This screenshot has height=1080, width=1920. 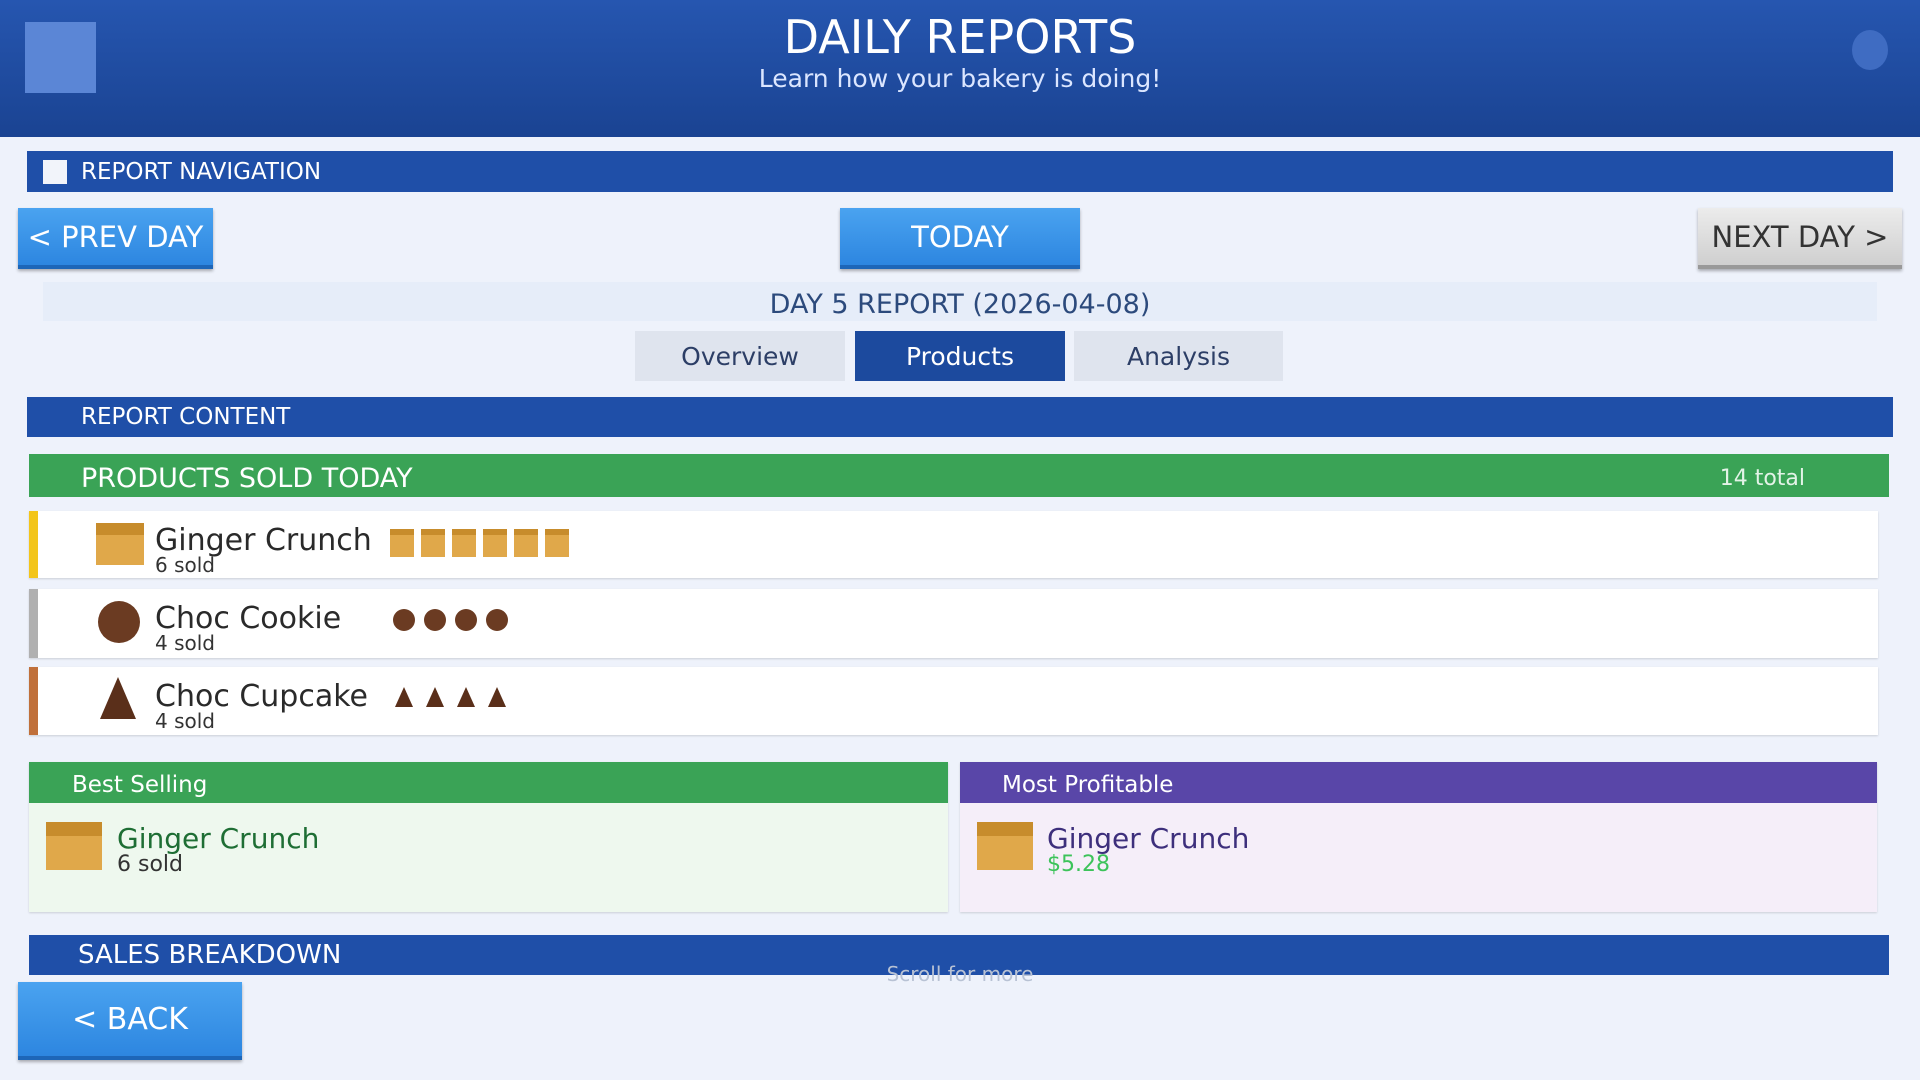 What do you see at coordinates (150, 864) in the screenshot?
I see `card-detail: 6 sold` at bounding box center [150, 864].